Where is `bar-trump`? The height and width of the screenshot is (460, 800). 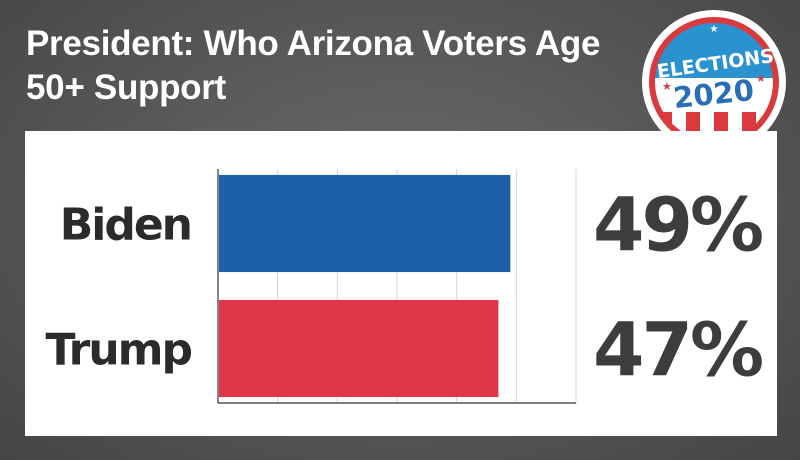
bar-trump is located at coordinates (359, 348).